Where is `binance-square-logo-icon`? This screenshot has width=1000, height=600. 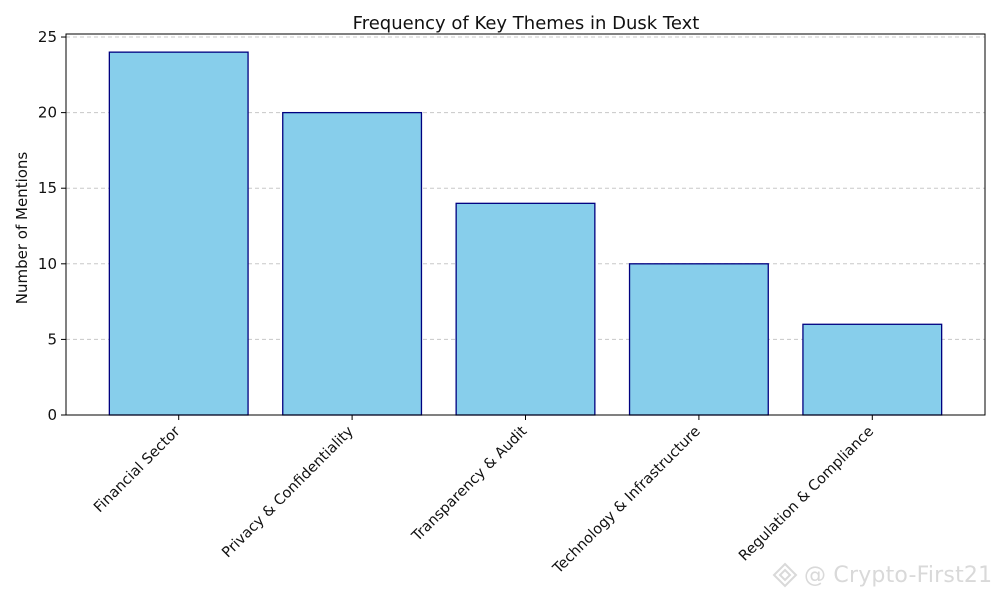
binance-square-logo-icon is located at coordinates (785, 575).